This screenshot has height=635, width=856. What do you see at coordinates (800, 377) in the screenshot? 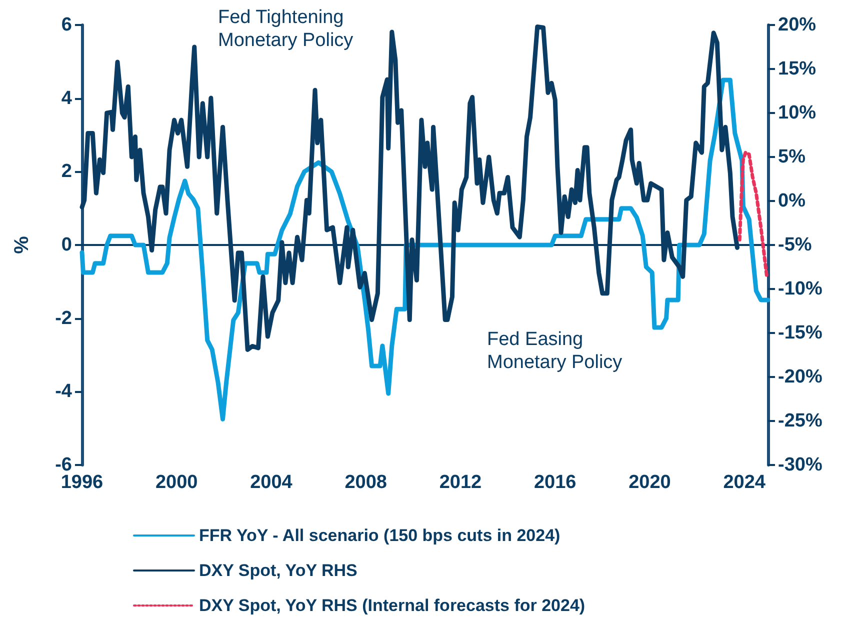
I see `y2-tick-label: -20%` at bounding box center [800, 377].